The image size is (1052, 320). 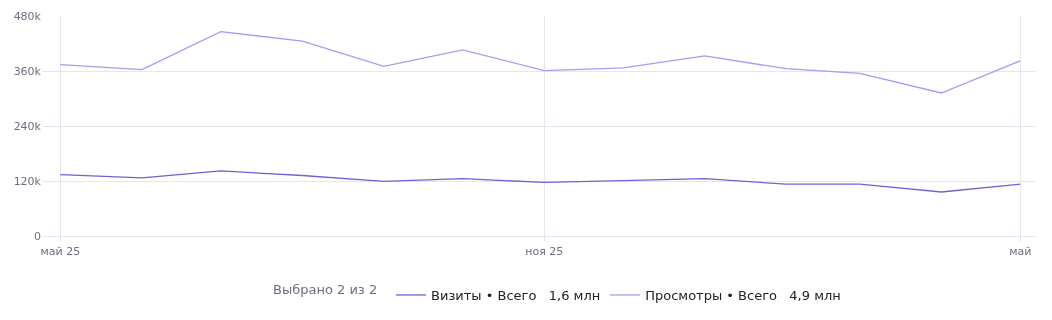 What do you see at coordinates (544, 252) in the screenshot?
I see `x-tick-label: ноя 25` at bounding box center [544, 252].